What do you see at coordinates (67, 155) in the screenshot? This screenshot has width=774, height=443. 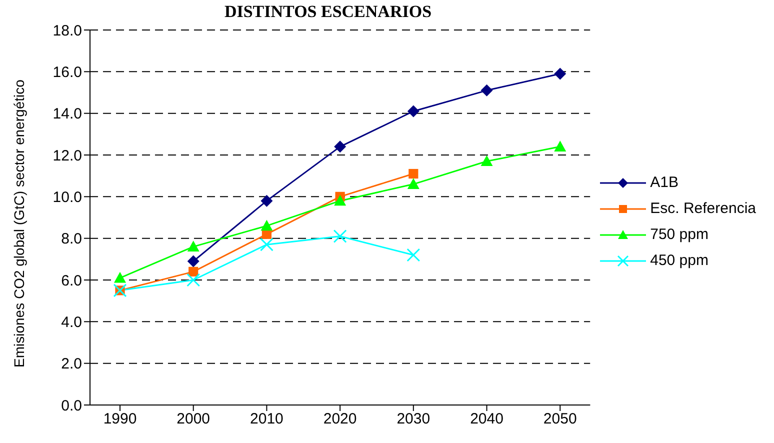 I see `y-tick-label: 12.0` at bounding box center [67, 155].